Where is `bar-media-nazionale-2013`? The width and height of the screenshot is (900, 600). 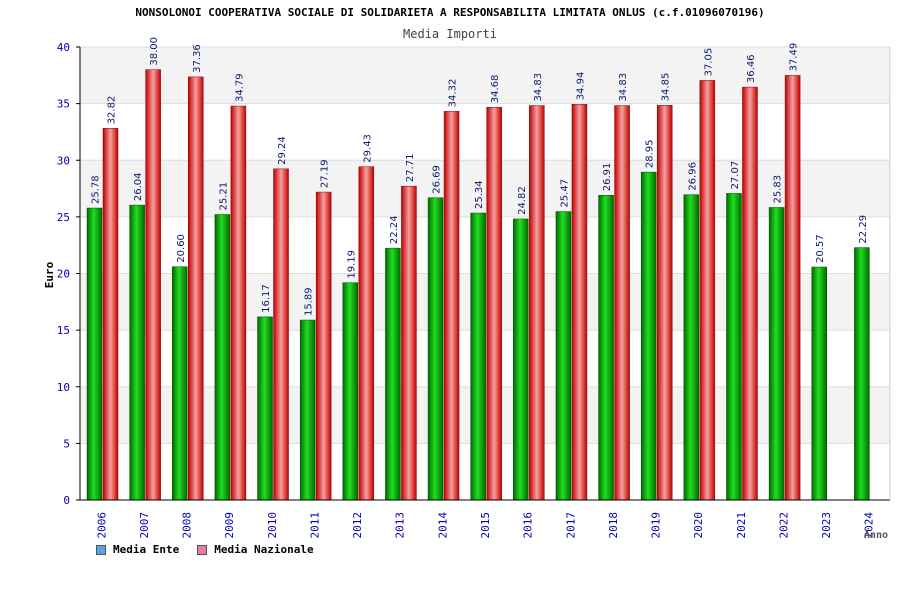 bar-media-nazionale-2013 is located at coordinates (409, 343).